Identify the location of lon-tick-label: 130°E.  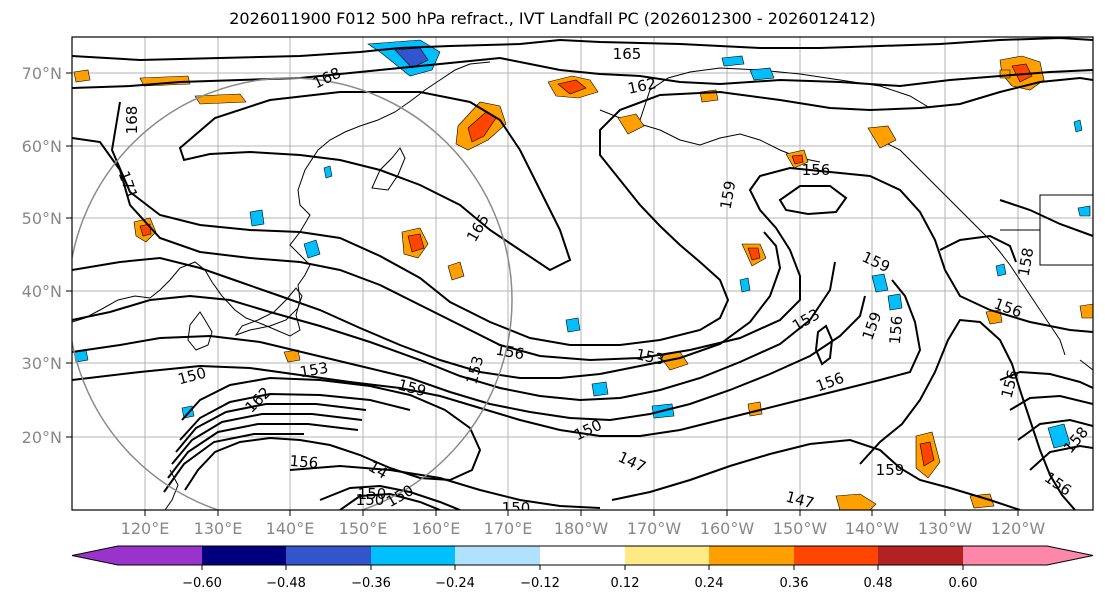
(218, 528).